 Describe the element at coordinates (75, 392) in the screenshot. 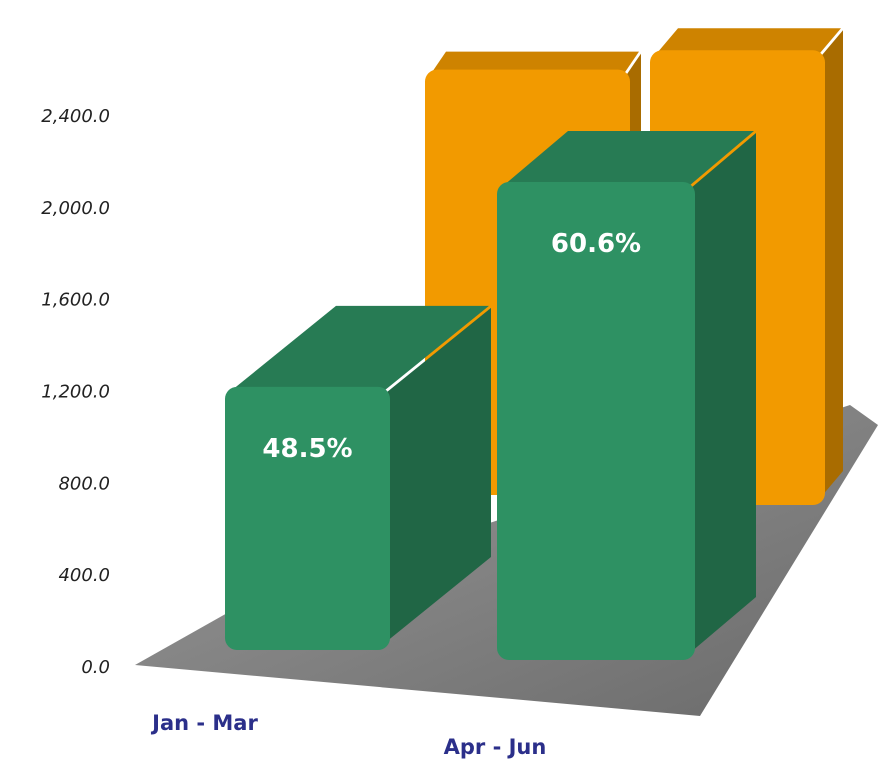

I see `y-tick-label: 1,200.0` at that location.